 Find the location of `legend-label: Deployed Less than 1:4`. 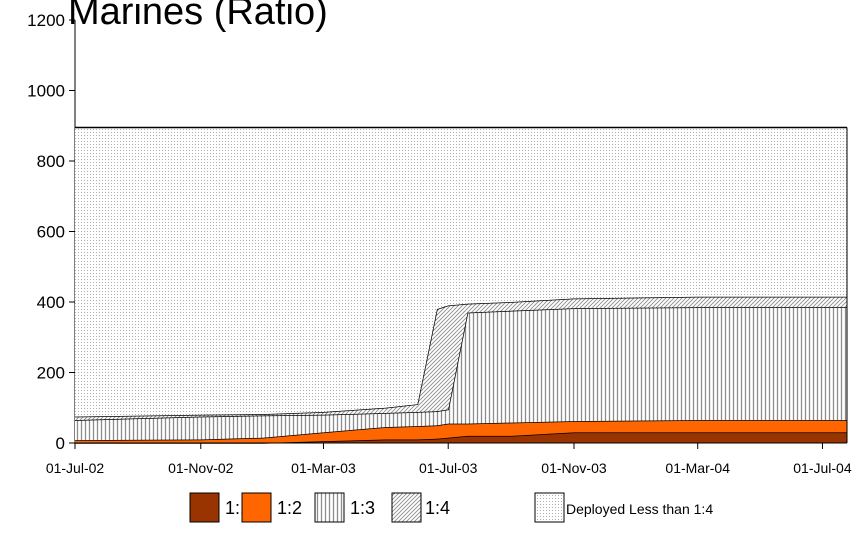

legend-label: Deployed Less than 1:4 is located at coordinates (639, 509).